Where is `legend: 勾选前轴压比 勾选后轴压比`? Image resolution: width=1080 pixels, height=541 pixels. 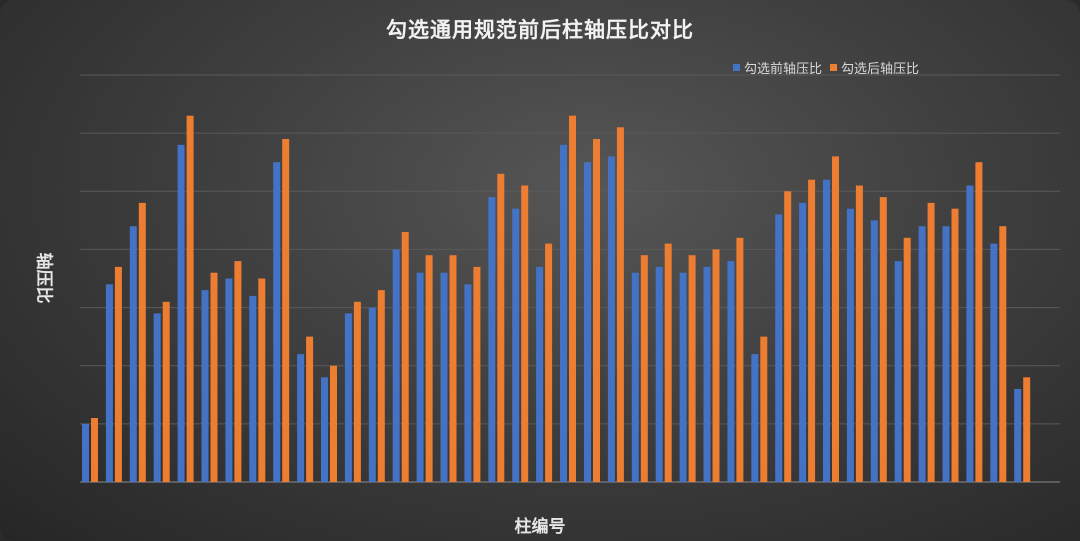
legend: 勾选前轴压比 勾选后轴压比 is located at coordinates (826, 67).